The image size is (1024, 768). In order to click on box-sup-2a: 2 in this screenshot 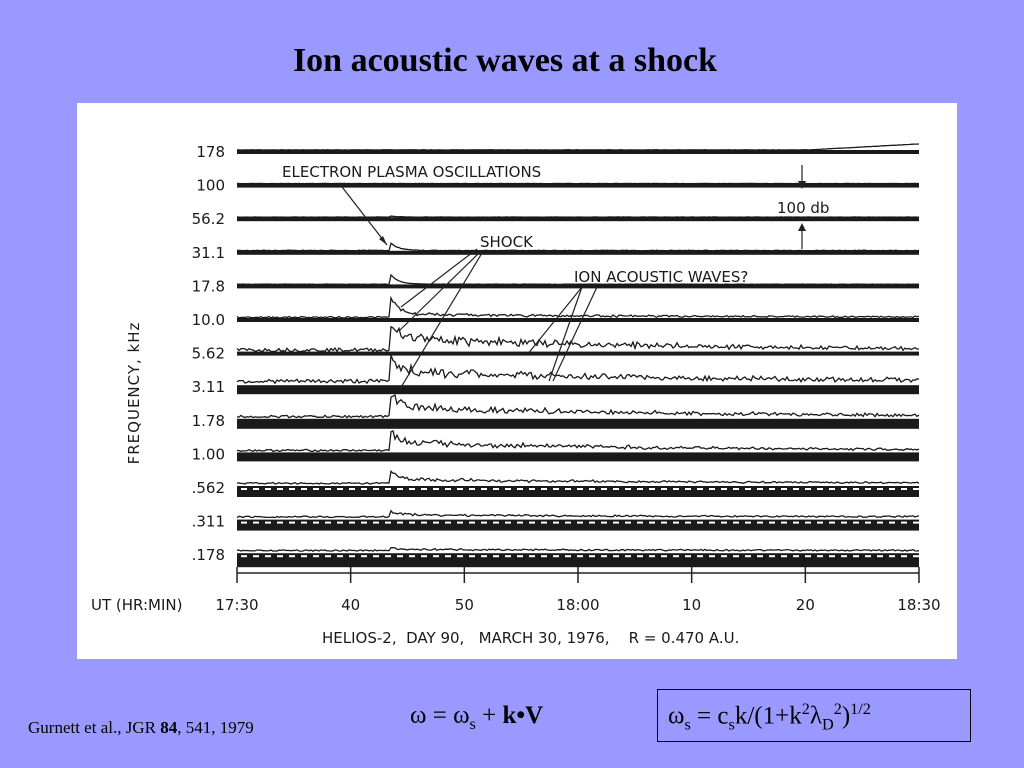, I will do `click(805, 709)`.